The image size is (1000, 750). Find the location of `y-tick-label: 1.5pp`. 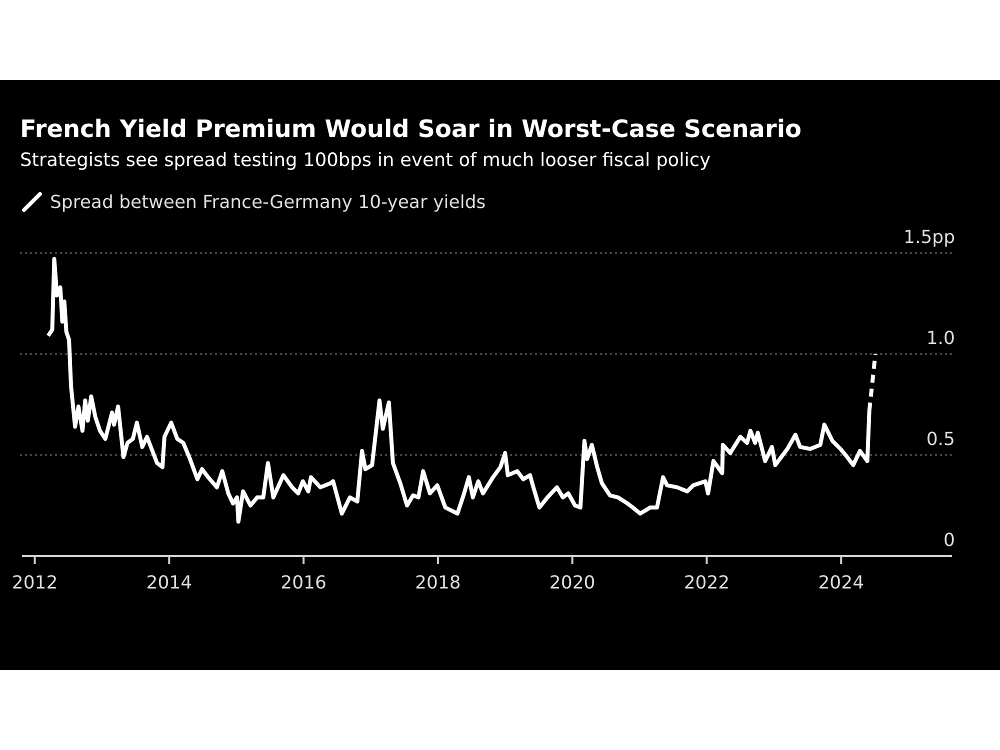

y-tick-label: 1.5pp is located at coordinates (929, 237).